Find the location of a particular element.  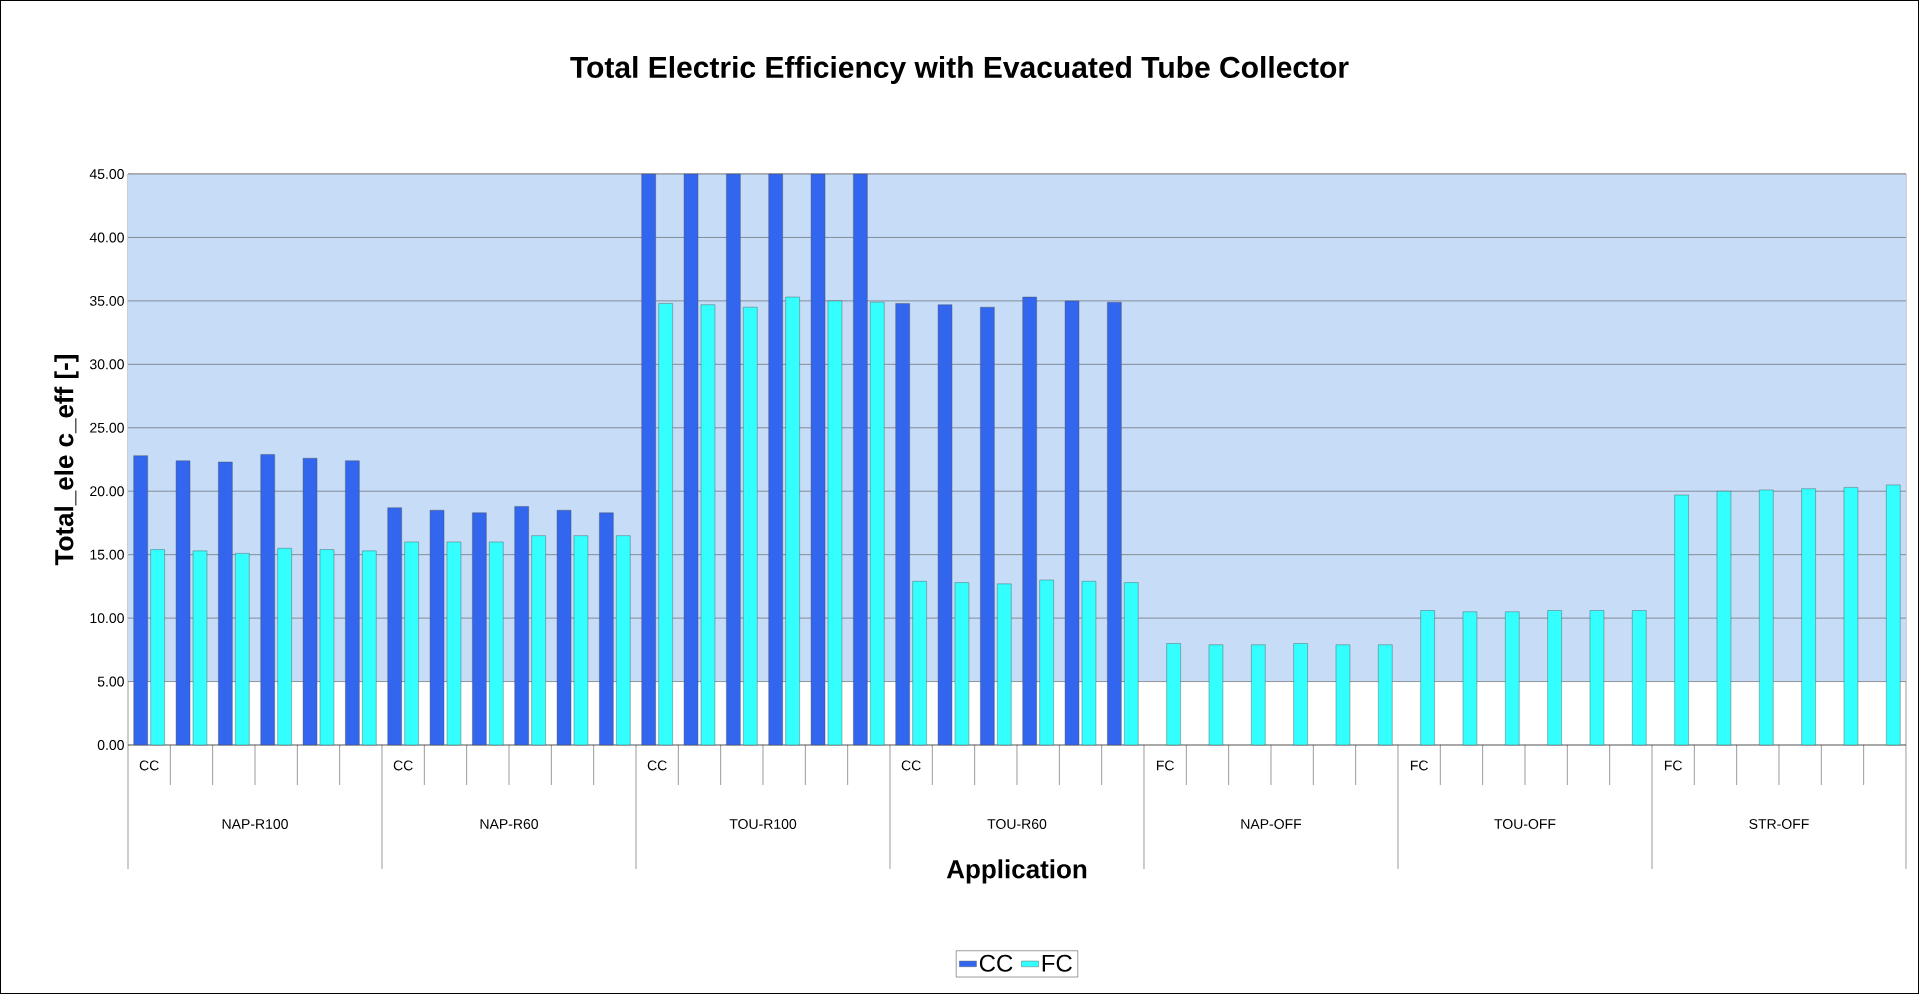

y-axis-title: Total_ele c_eff [-] is located at coordinates (66, 460).